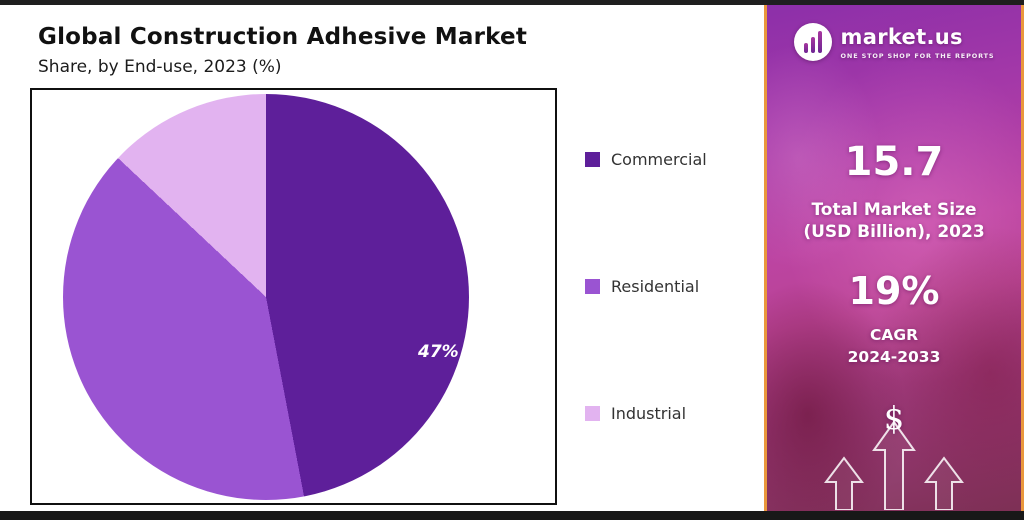  I want to click on brand-text-block: market.us ONE STOP SHOP FOR THE REPORTS, so click(918, 42).